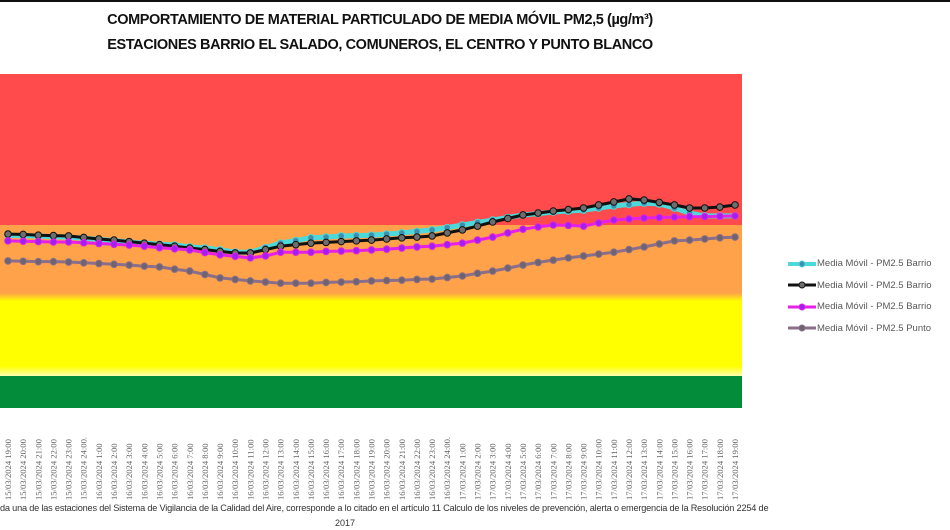 The width and height of the screenshot is (950, 530). What do you see at coordinates (538, 471) in the screenshot?
I see `x-tick-label: 17/03/2024 6:00` at bounding box center [538, 471].